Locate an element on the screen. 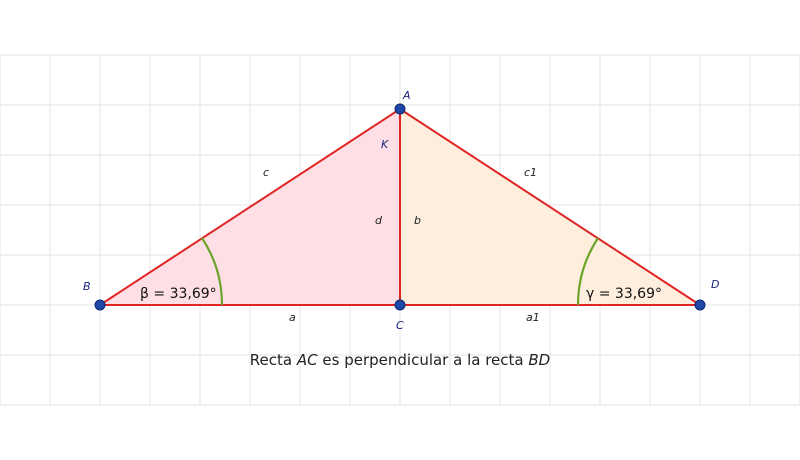 This screenshot has width=800, height=460. angle-gamma-arc is located at coordinates (587, 271).